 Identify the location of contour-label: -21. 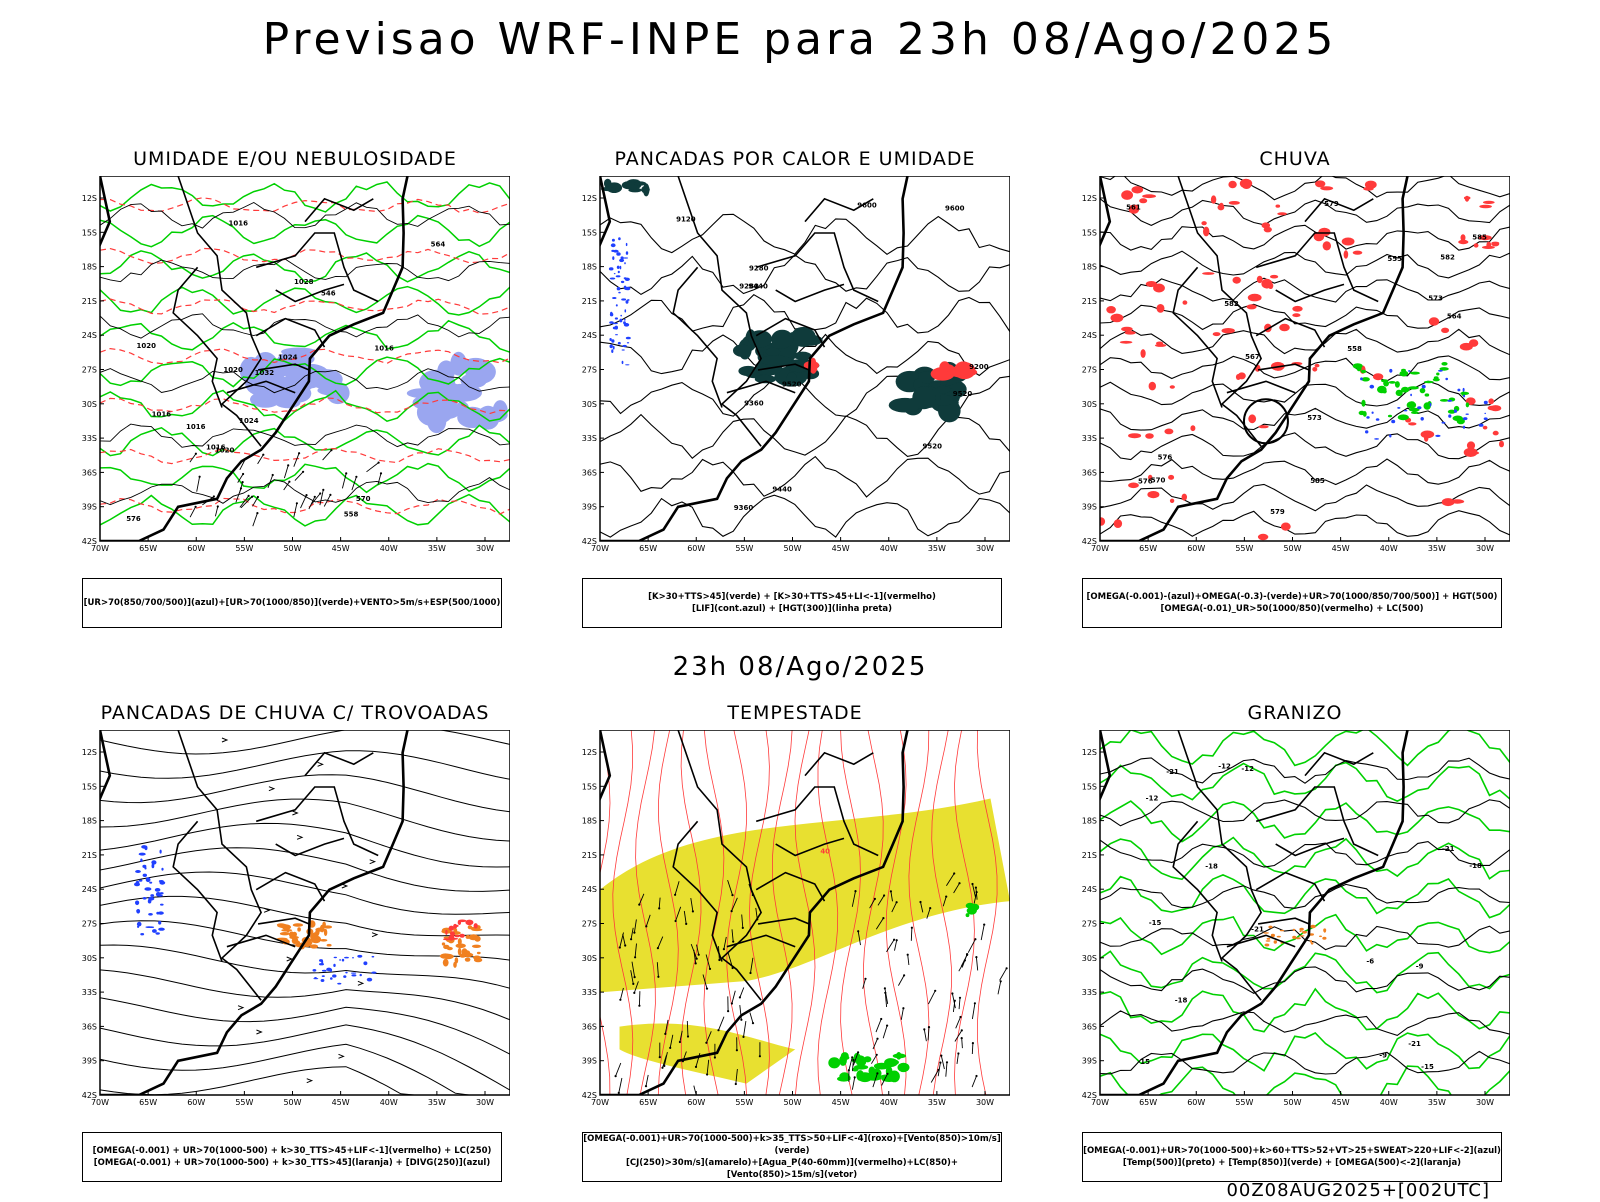
(1257, 929).